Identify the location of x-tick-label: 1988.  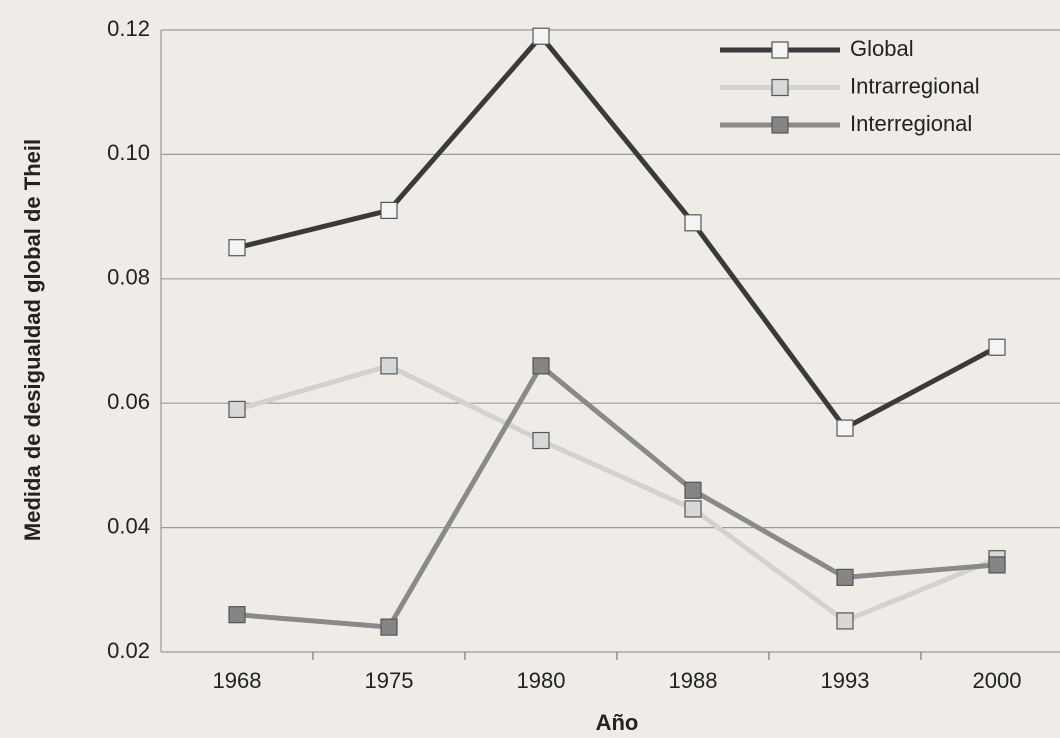
(693, 680).